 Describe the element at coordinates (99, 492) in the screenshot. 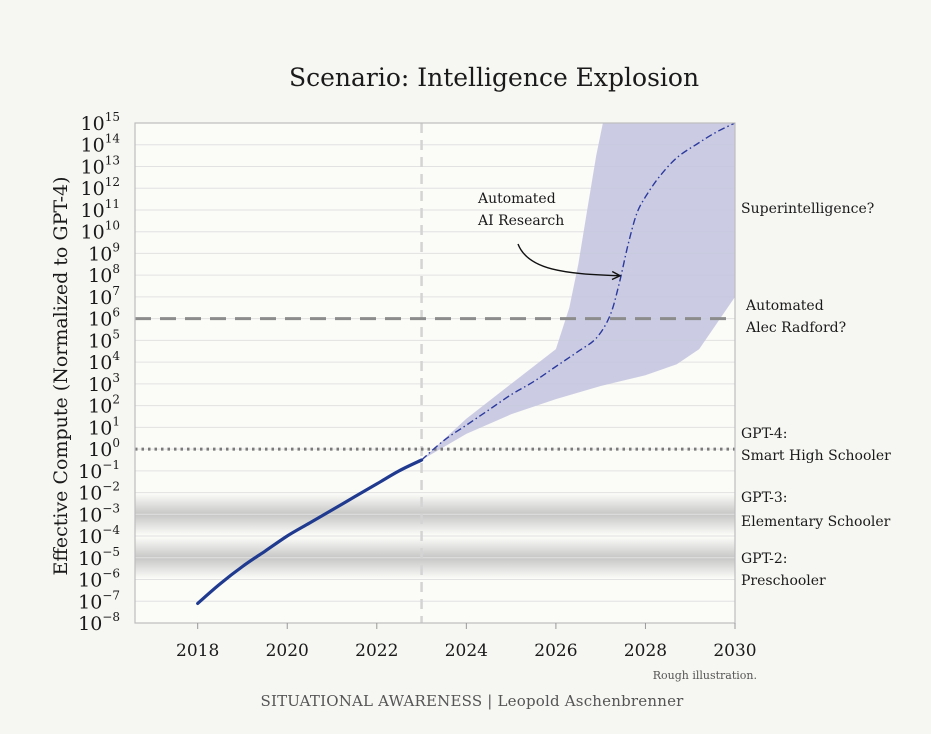

I see `y-tick-label: 10⁻²` at that location.